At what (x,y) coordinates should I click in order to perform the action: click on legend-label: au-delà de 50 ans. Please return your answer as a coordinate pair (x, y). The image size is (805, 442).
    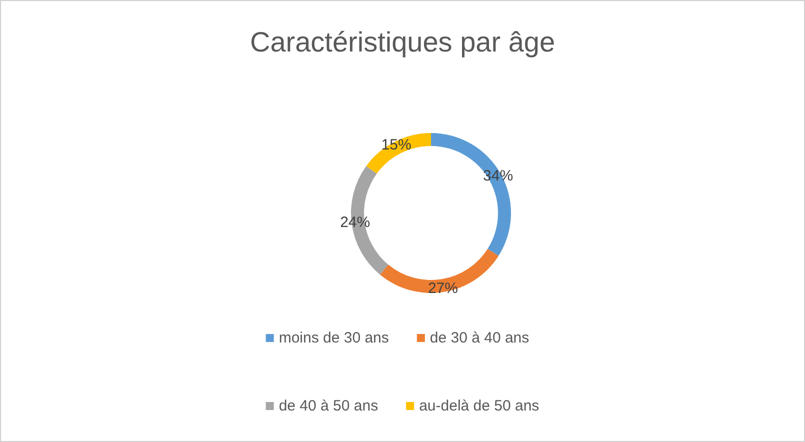
    Looking at the image, I should click on (479, 406).